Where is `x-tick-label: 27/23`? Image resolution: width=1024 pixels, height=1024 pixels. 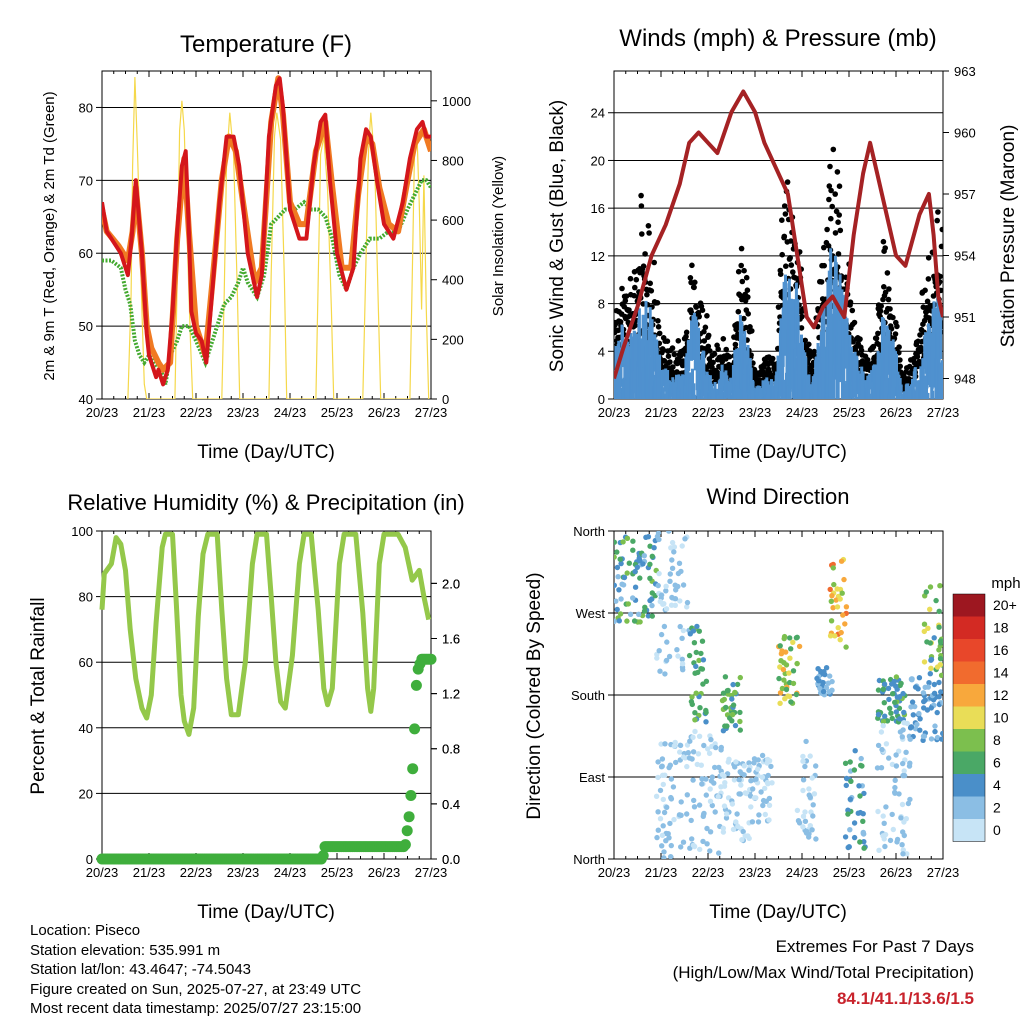
x-tick-label: 27/23 is located at coordinates (431, 412).